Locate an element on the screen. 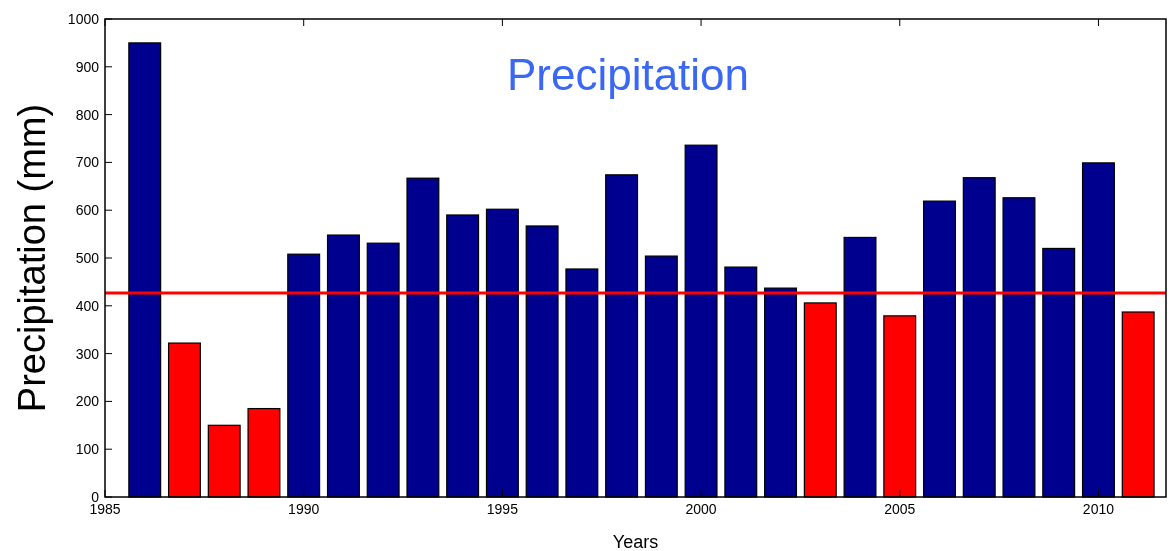 Image resolution: width=1172 pixels, height=551 pixels. x-tick-label: 1990 is located at coordinates (304, 509).